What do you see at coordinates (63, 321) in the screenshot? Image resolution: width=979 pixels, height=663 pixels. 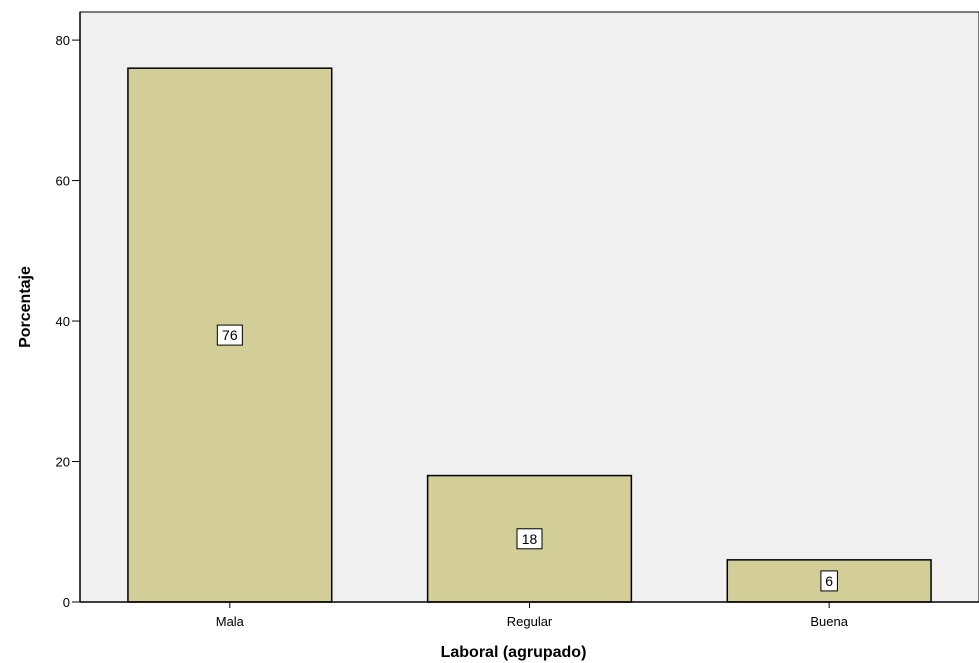 I see `y-tick-label: 40` at bounding box center [63, 321].